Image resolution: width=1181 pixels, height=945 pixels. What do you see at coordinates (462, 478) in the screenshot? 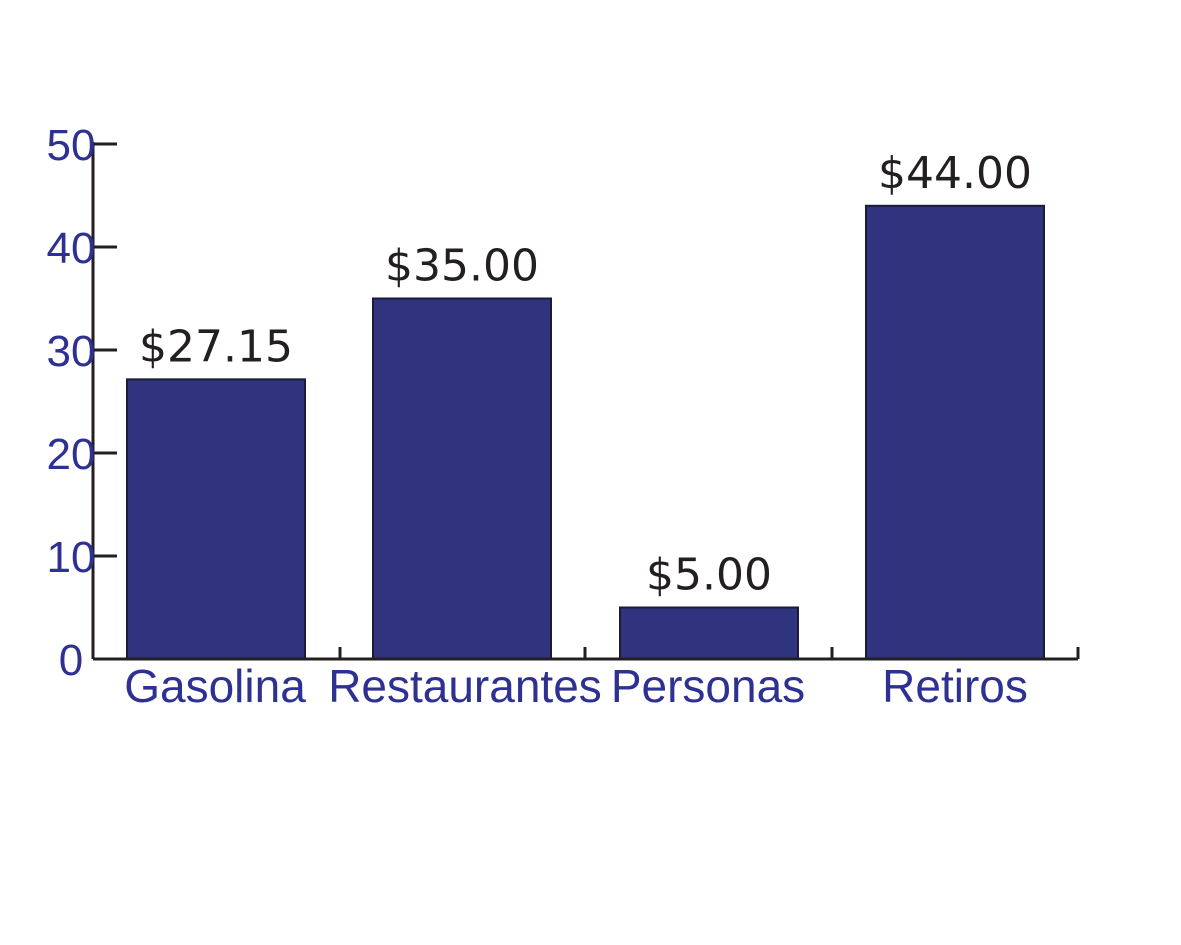
I see `bar-restaurantes` at bounding box center [462, 478].